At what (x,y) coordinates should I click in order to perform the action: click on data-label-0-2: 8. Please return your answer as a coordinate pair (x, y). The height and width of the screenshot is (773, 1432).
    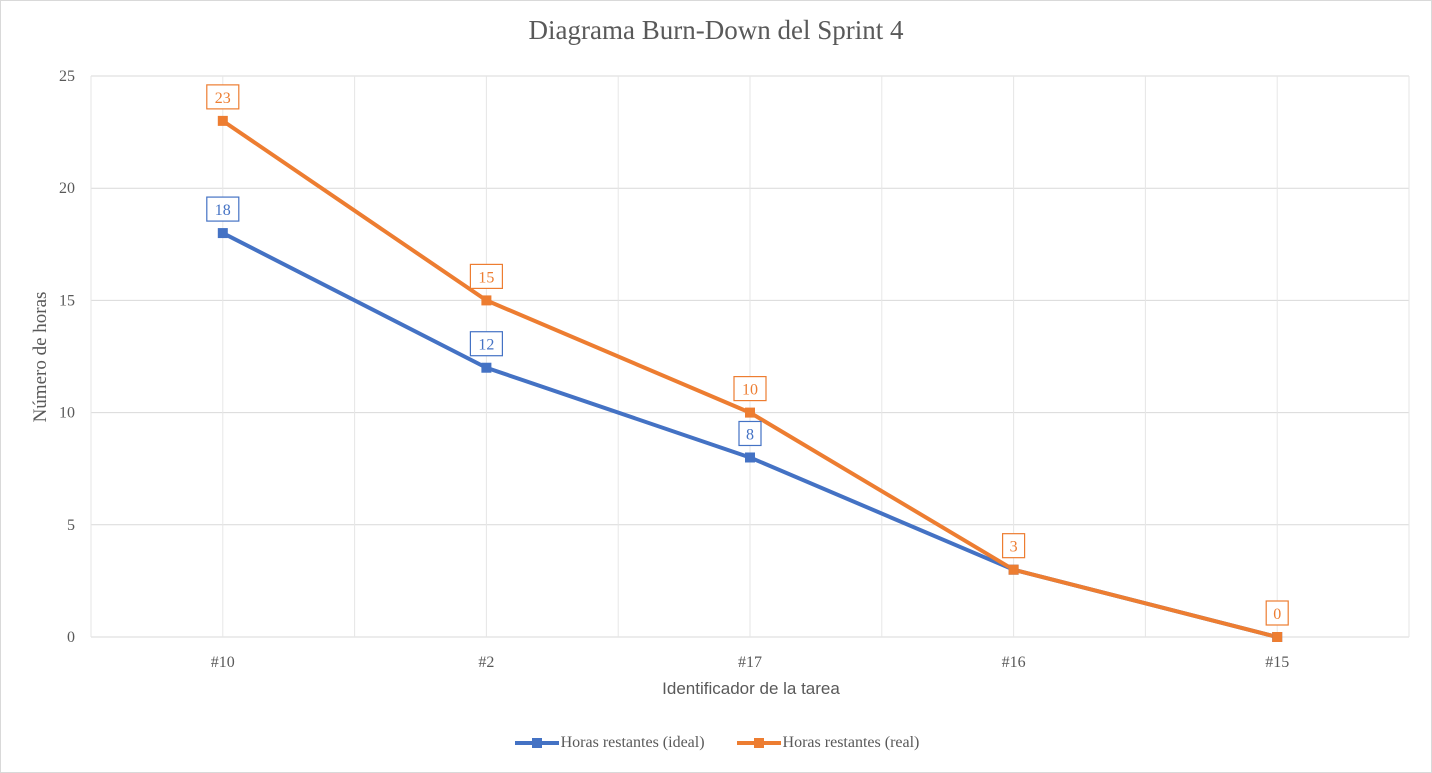
    Looking at the image, I should click on (750, 434).